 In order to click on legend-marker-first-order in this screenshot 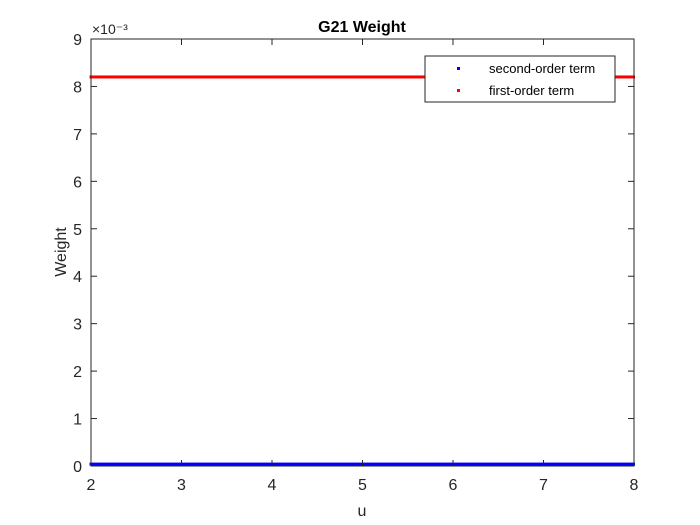, I will do `click(458, 90)`.